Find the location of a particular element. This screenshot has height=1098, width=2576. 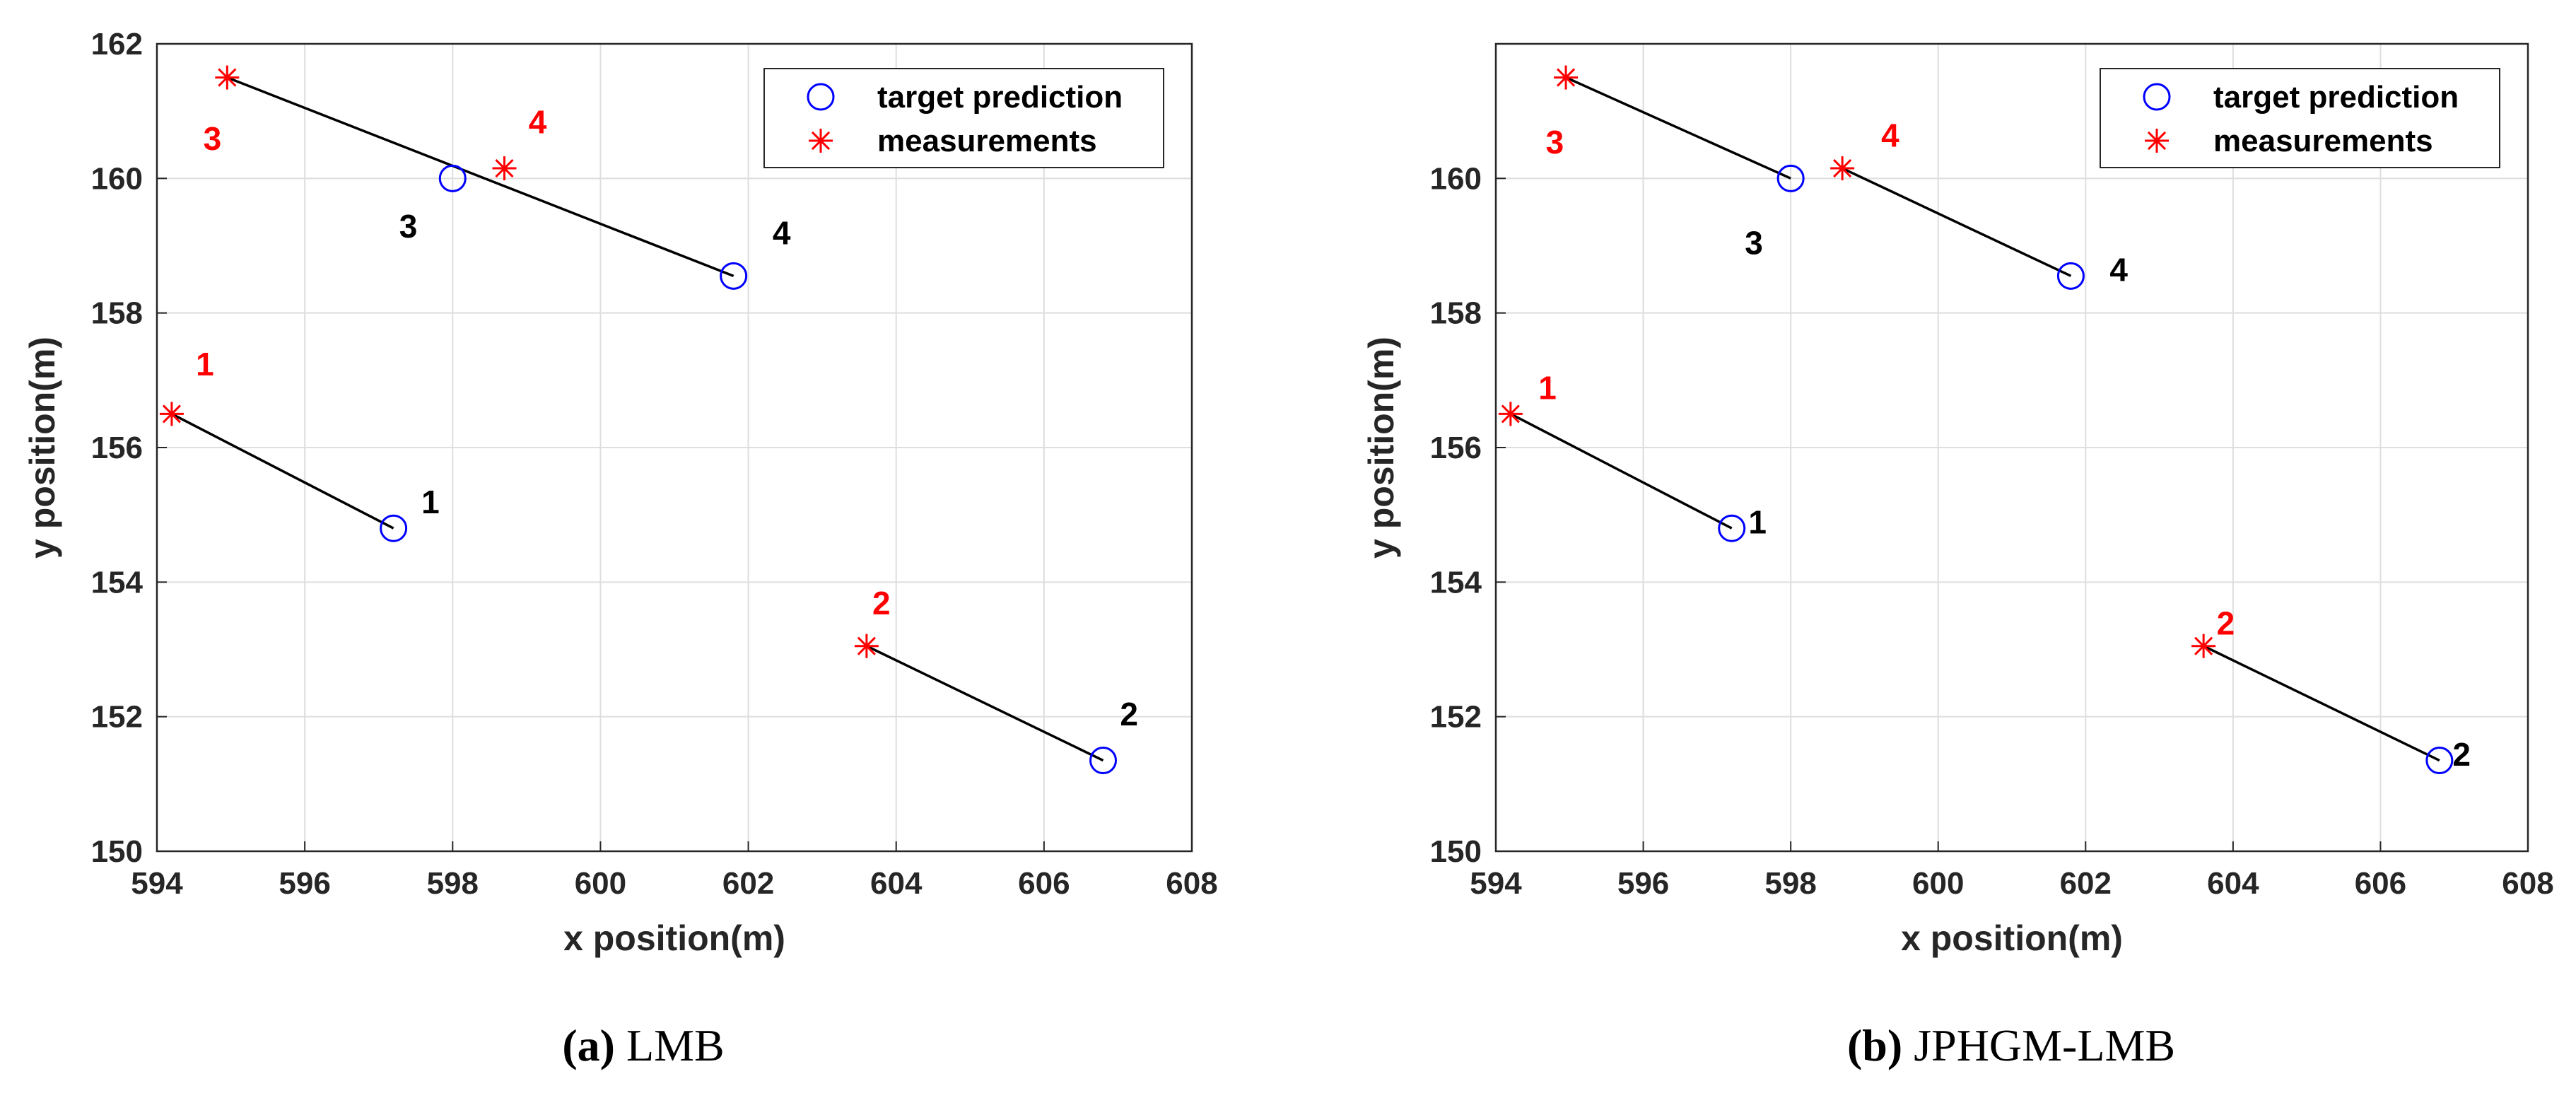

caption-text: JPHGM-LMB is located at coordinates (2039, 1045).